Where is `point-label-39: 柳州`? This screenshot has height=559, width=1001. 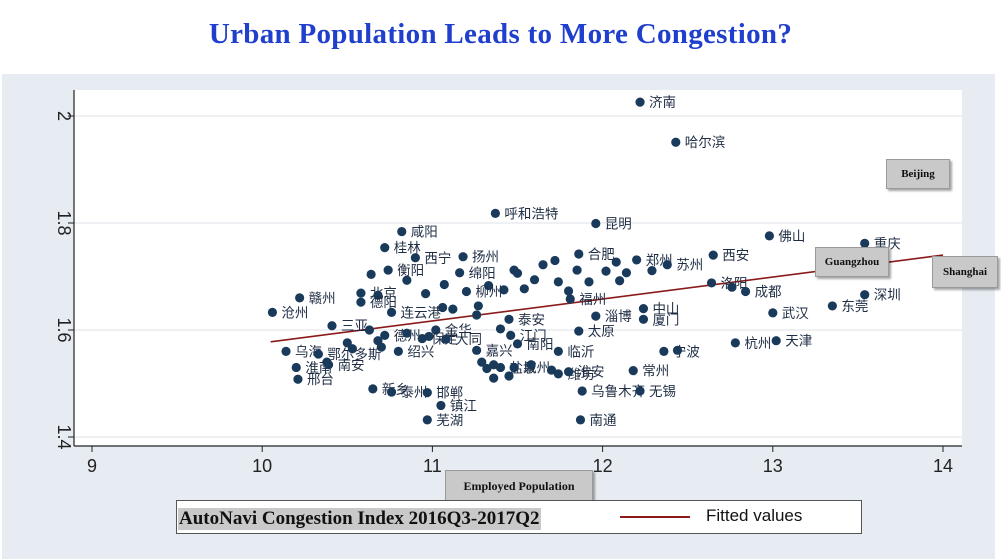 point-label-39: 柳州 is located at coordinates (488, 292).